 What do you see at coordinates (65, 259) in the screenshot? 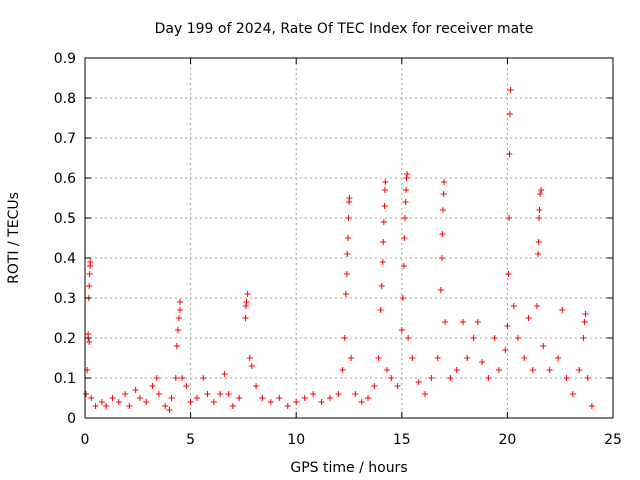
I see `y-tick-label: 0.4` at bounding box center [65, 259].